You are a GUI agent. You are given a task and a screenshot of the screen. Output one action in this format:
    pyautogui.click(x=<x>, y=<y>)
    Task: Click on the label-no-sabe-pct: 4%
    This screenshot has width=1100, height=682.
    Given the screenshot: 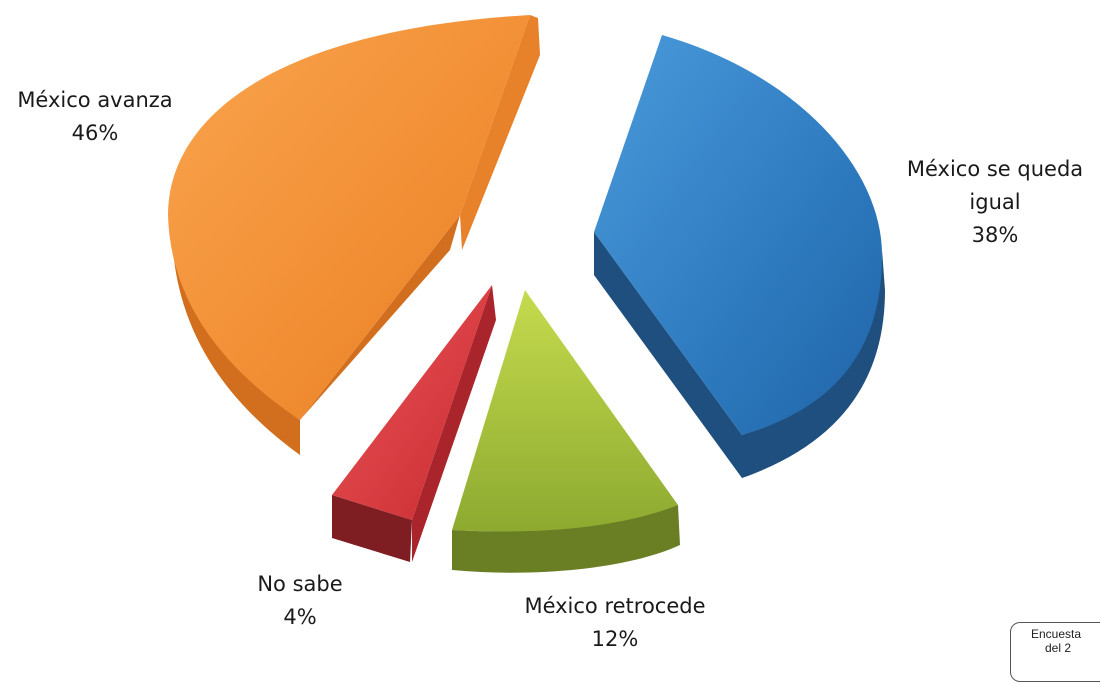 What is the action you would take?
    pyautogui.click(x=300, y=617)
    